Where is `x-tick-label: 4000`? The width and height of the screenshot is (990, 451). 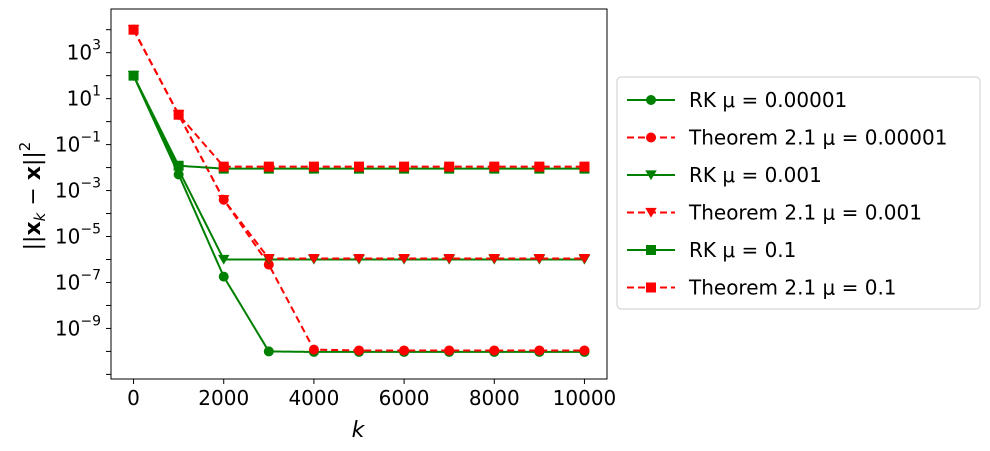
x-tick-label: 4000 is located at coordinates (313, 398).